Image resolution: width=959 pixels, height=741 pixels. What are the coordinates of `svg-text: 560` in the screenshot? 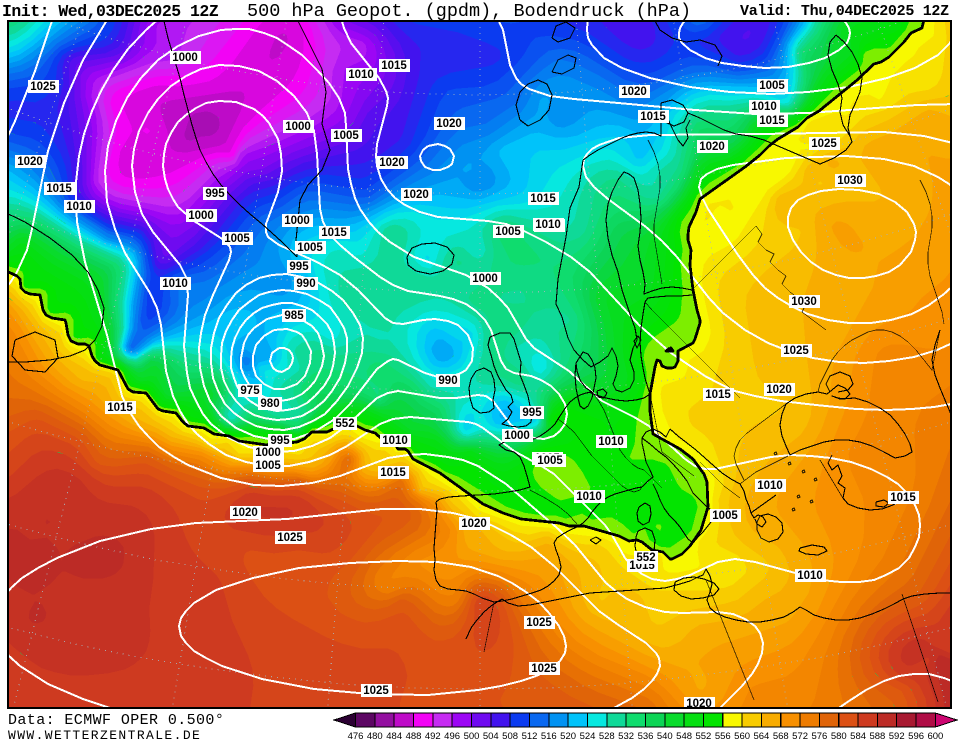 It's located at (742, 736).